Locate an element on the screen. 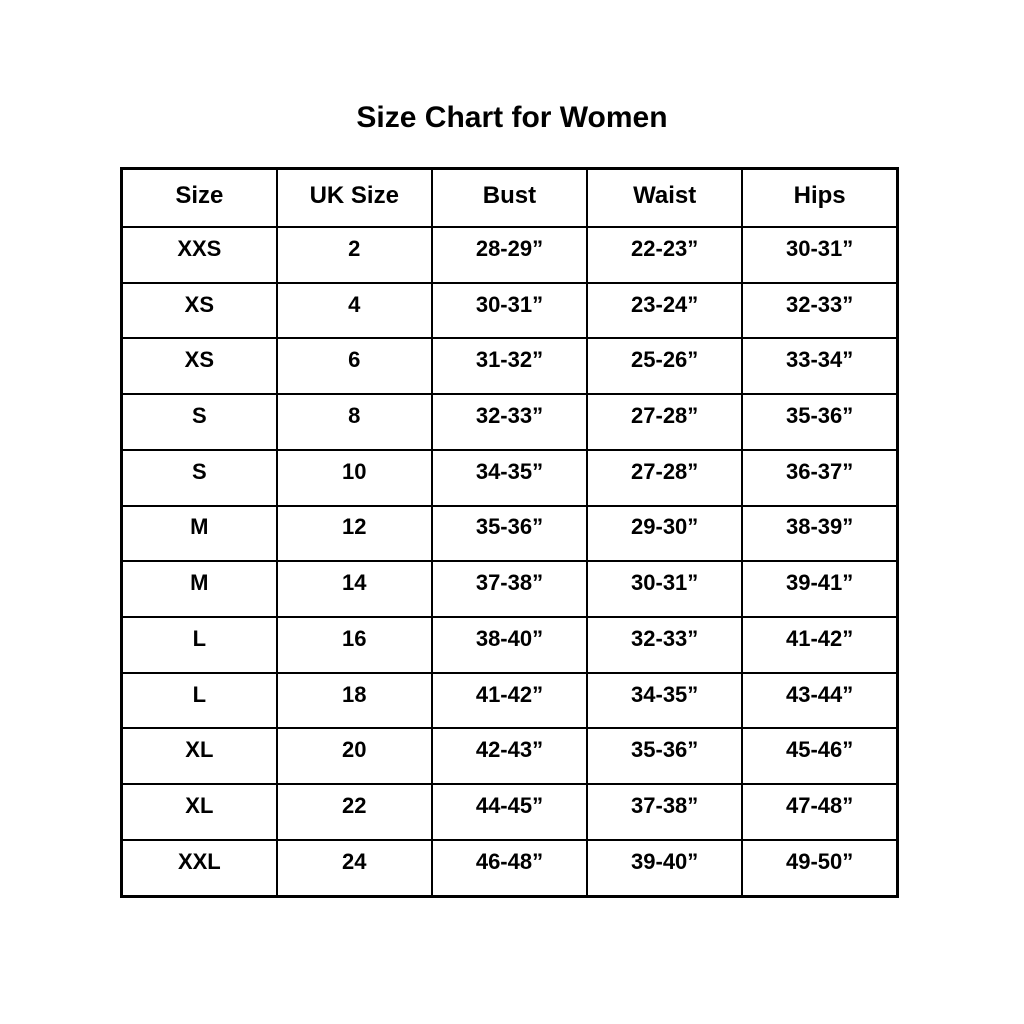 The width and height of the screenshot is (1024, 1024). table-header: Size UK Size Bust Waist Hips is located at coordinates (509, 197).